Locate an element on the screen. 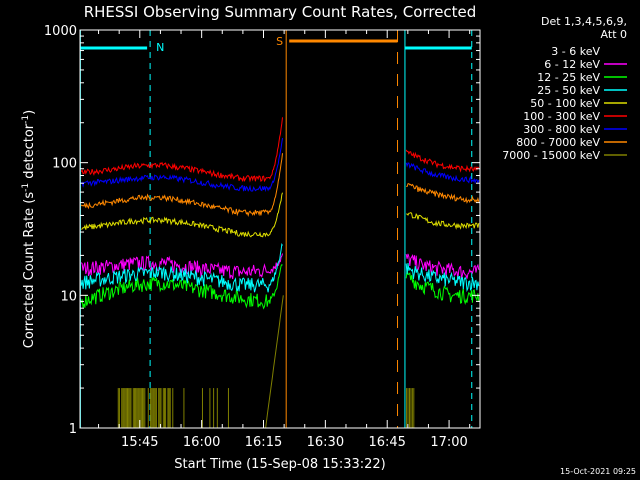 This screenshot has width=640, height=480. x-tick-label: 16:30 is located at coordinates (325, 442).